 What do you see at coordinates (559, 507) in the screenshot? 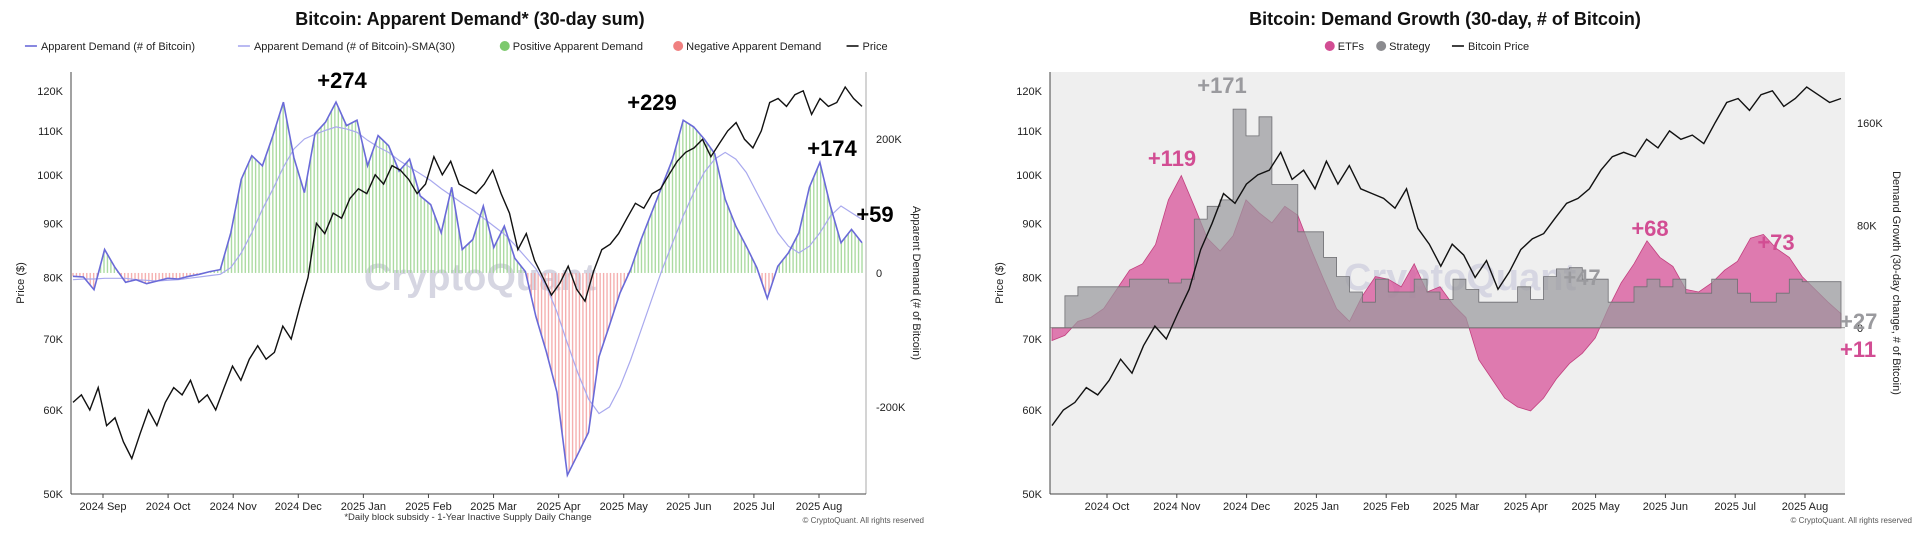
I see `left-x-tick-label: 2025 Apr` at bounding box center [559, 507].